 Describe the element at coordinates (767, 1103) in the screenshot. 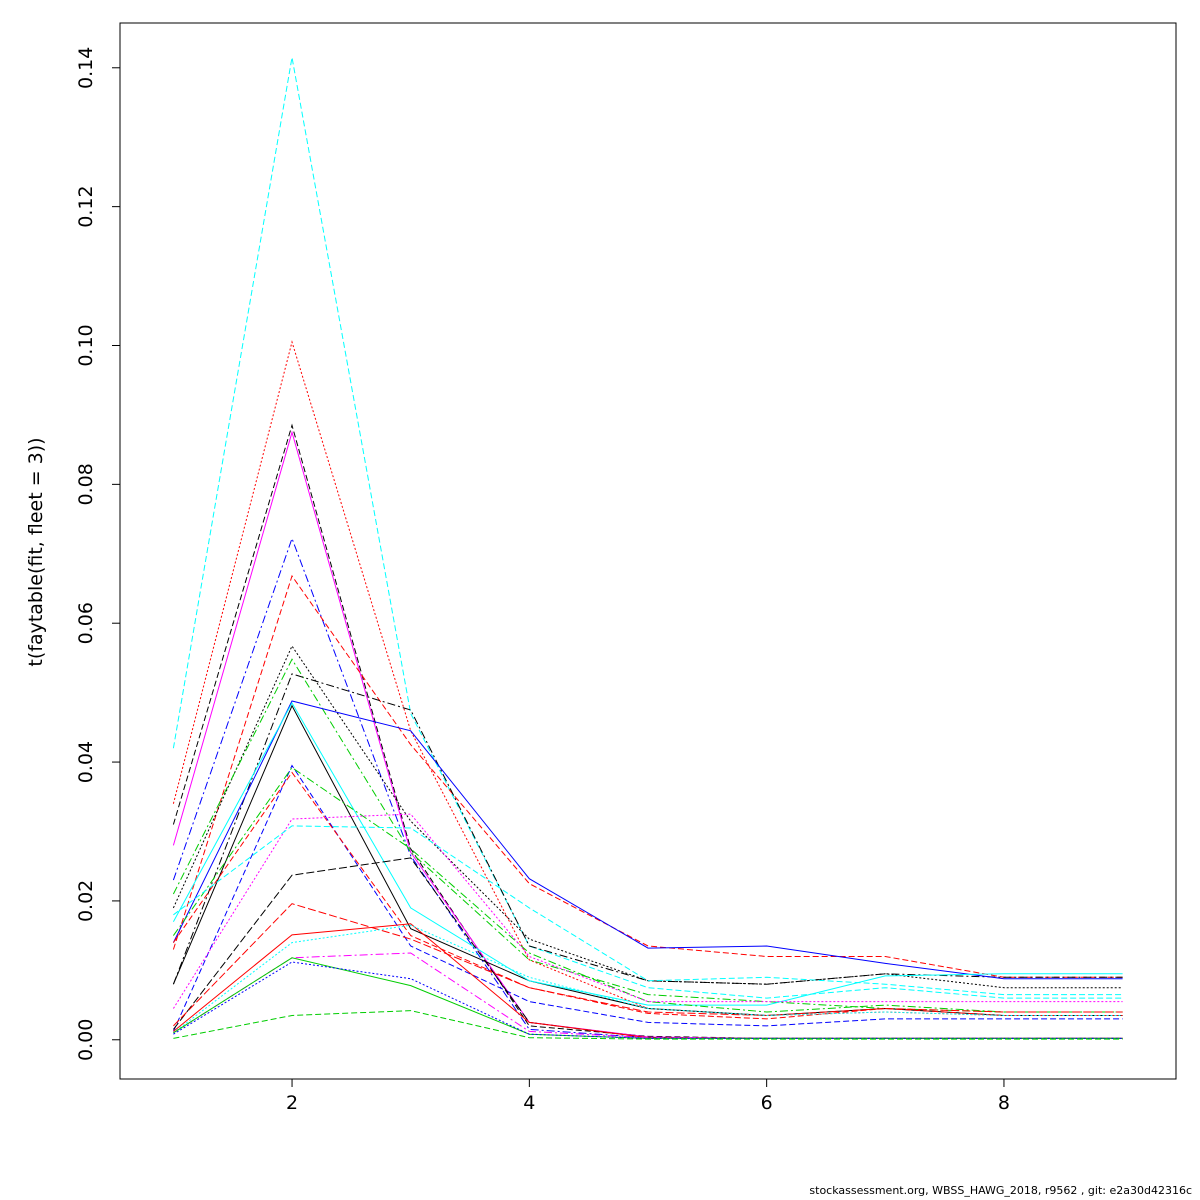

I see `x-tick-label: 6` at that location.